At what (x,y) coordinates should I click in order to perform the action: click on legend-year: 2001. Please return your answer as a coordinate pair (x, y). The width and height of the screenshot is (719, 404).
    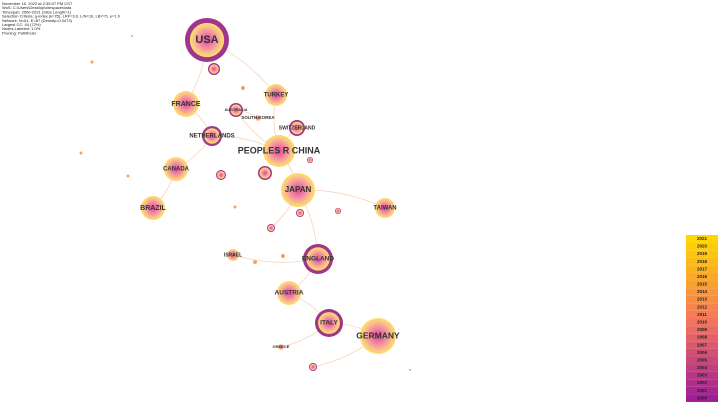
    Looking at the image, I should click on (702, 390).